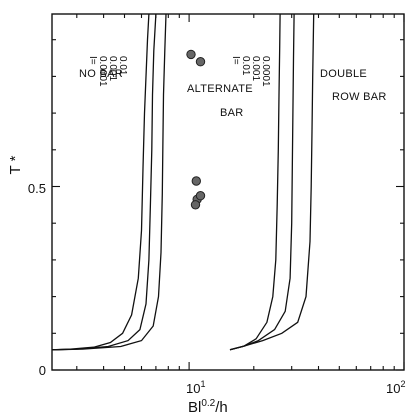 This screenshot has height=416, width=419. What do you see at coordinates (235, 60) in the screenshot?
I see `curve-label-right-prefix: I=` at bounding box center [235, 60].